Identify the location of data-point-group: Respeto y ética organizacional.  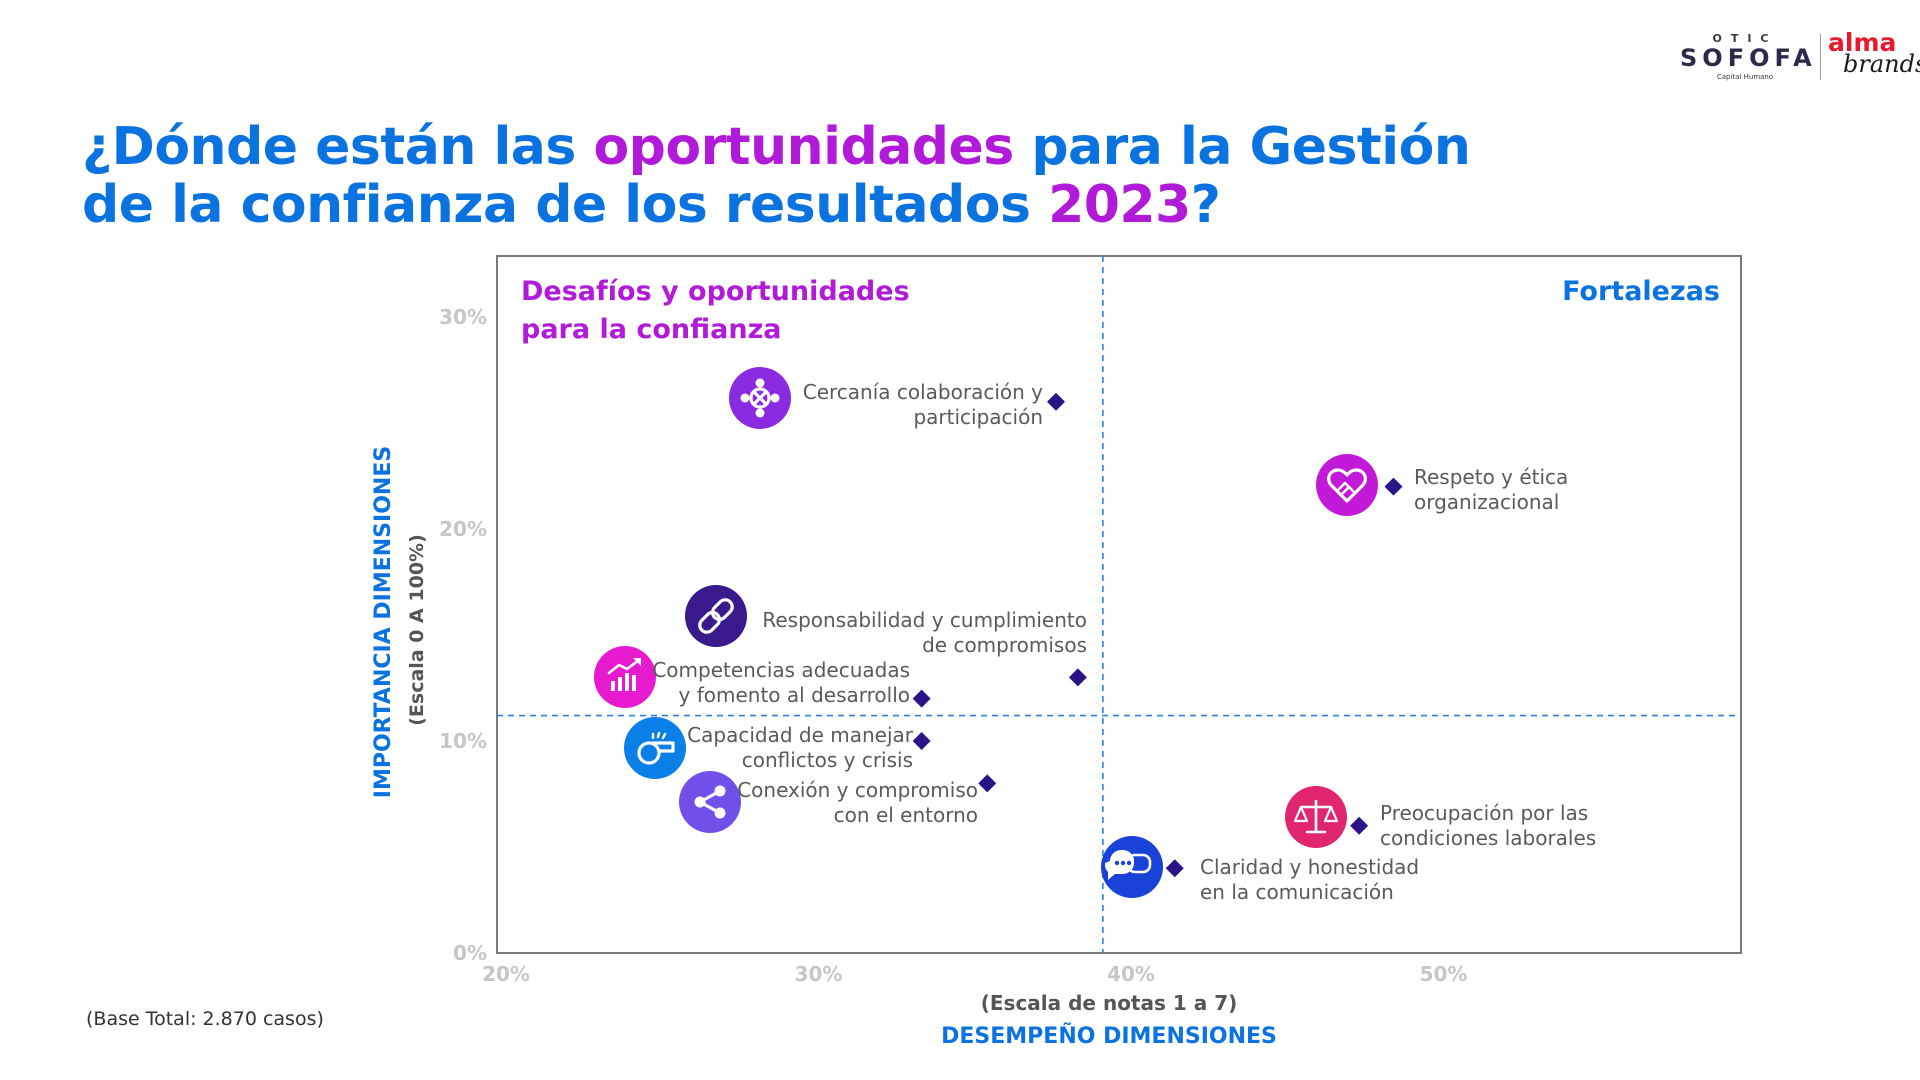
(1442, 485).